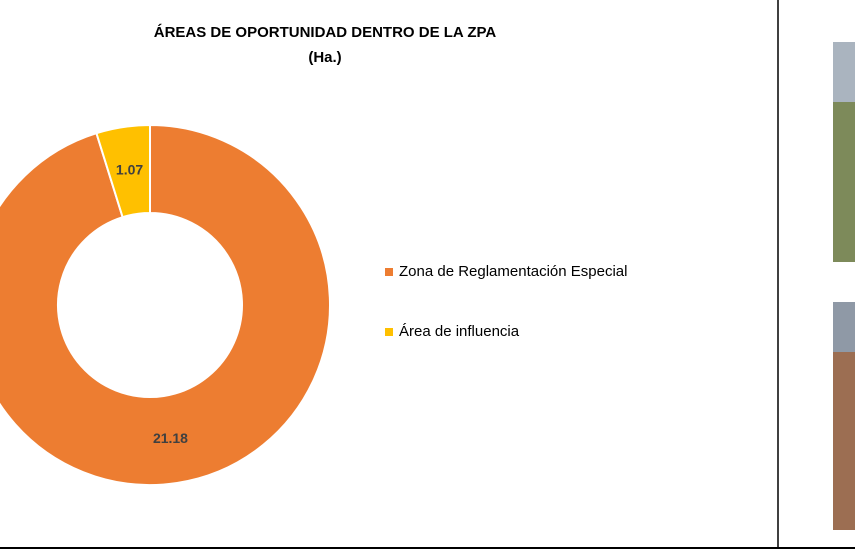 Image resolution: width=855 pixels, height=558 pixels. What do you see at coordinates (325, 32) in the screenshot?
I see `chart-title: ÁREAS DE OPORTUNIDAD DENTRO DE LA ZPA` at bounding box center [325, 32].